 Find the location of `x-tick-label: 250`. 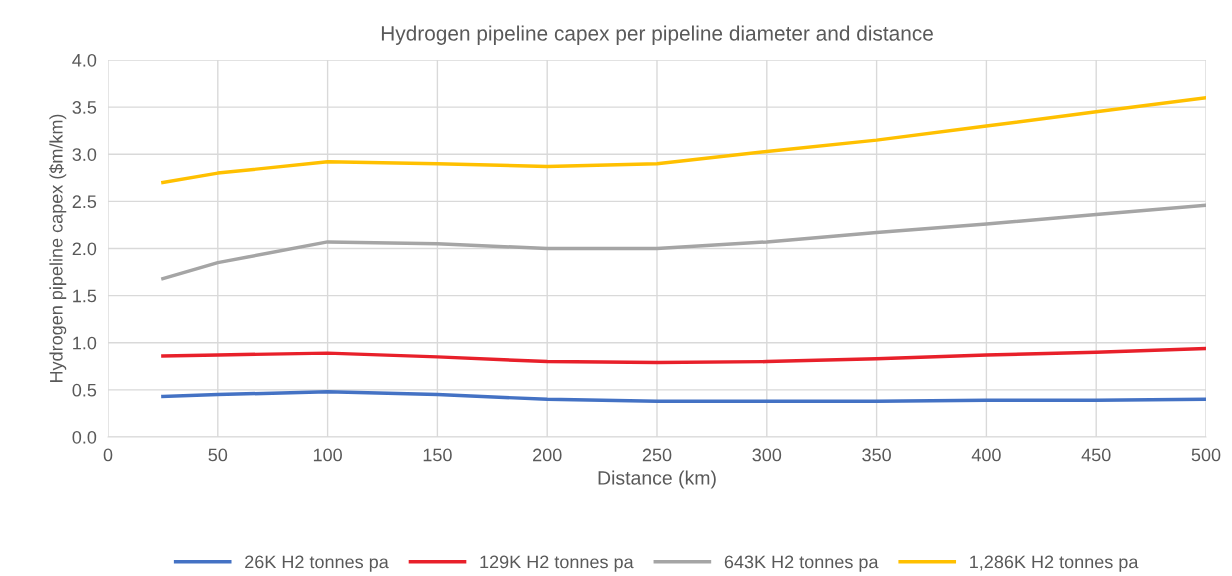

x-tick-label: 250 is located at coordinates (657, 455).